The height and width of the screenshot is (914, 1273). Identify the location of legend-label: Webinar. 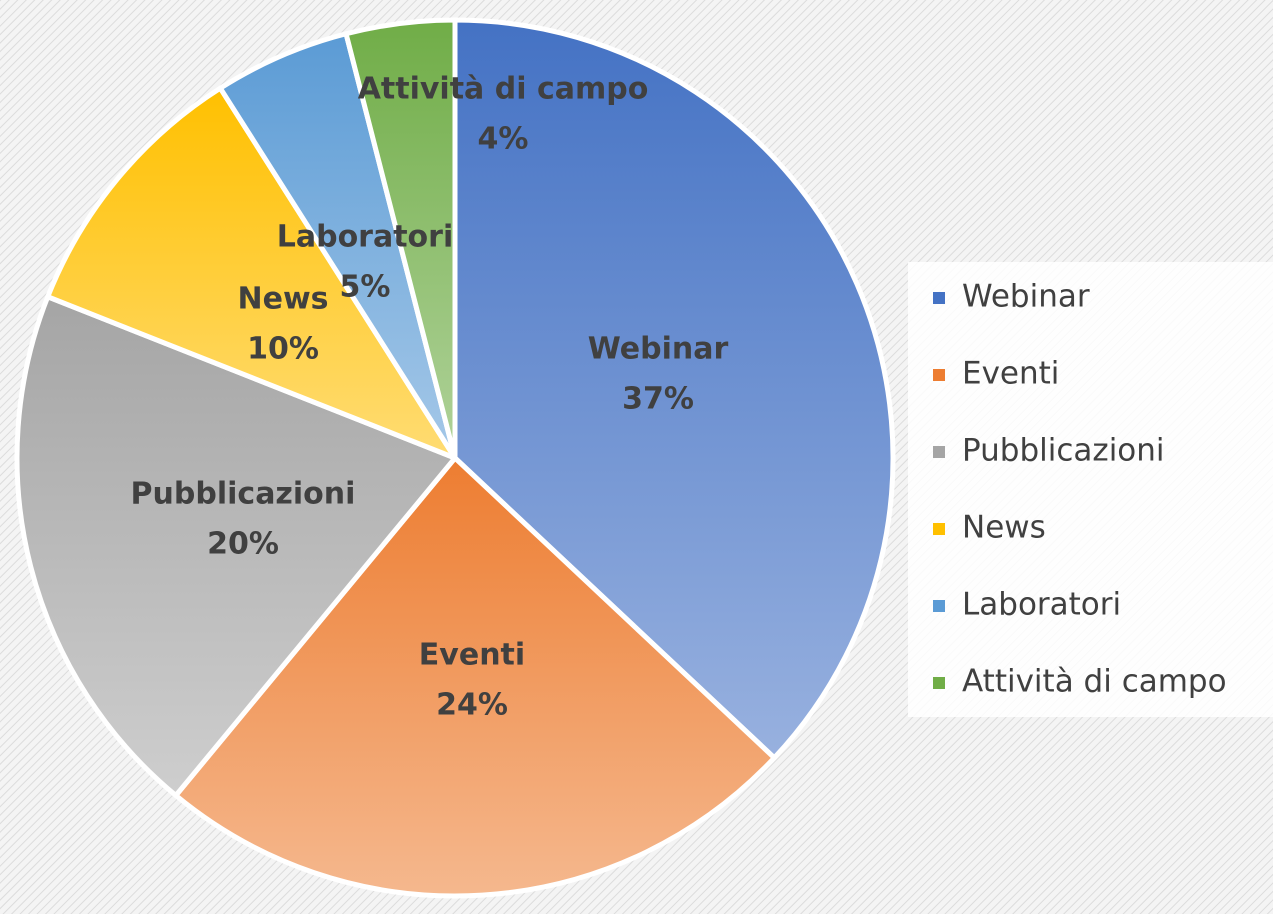
(1026, 297).